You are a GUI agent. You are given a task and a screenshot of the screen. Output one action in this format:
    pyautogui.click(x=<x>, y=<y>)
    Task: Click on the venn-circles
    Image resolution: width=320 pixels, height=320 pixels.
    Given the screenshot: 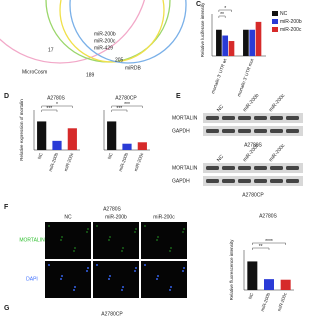 What is the action you would take?
    pyautogui.click(x=93, y=32)
    